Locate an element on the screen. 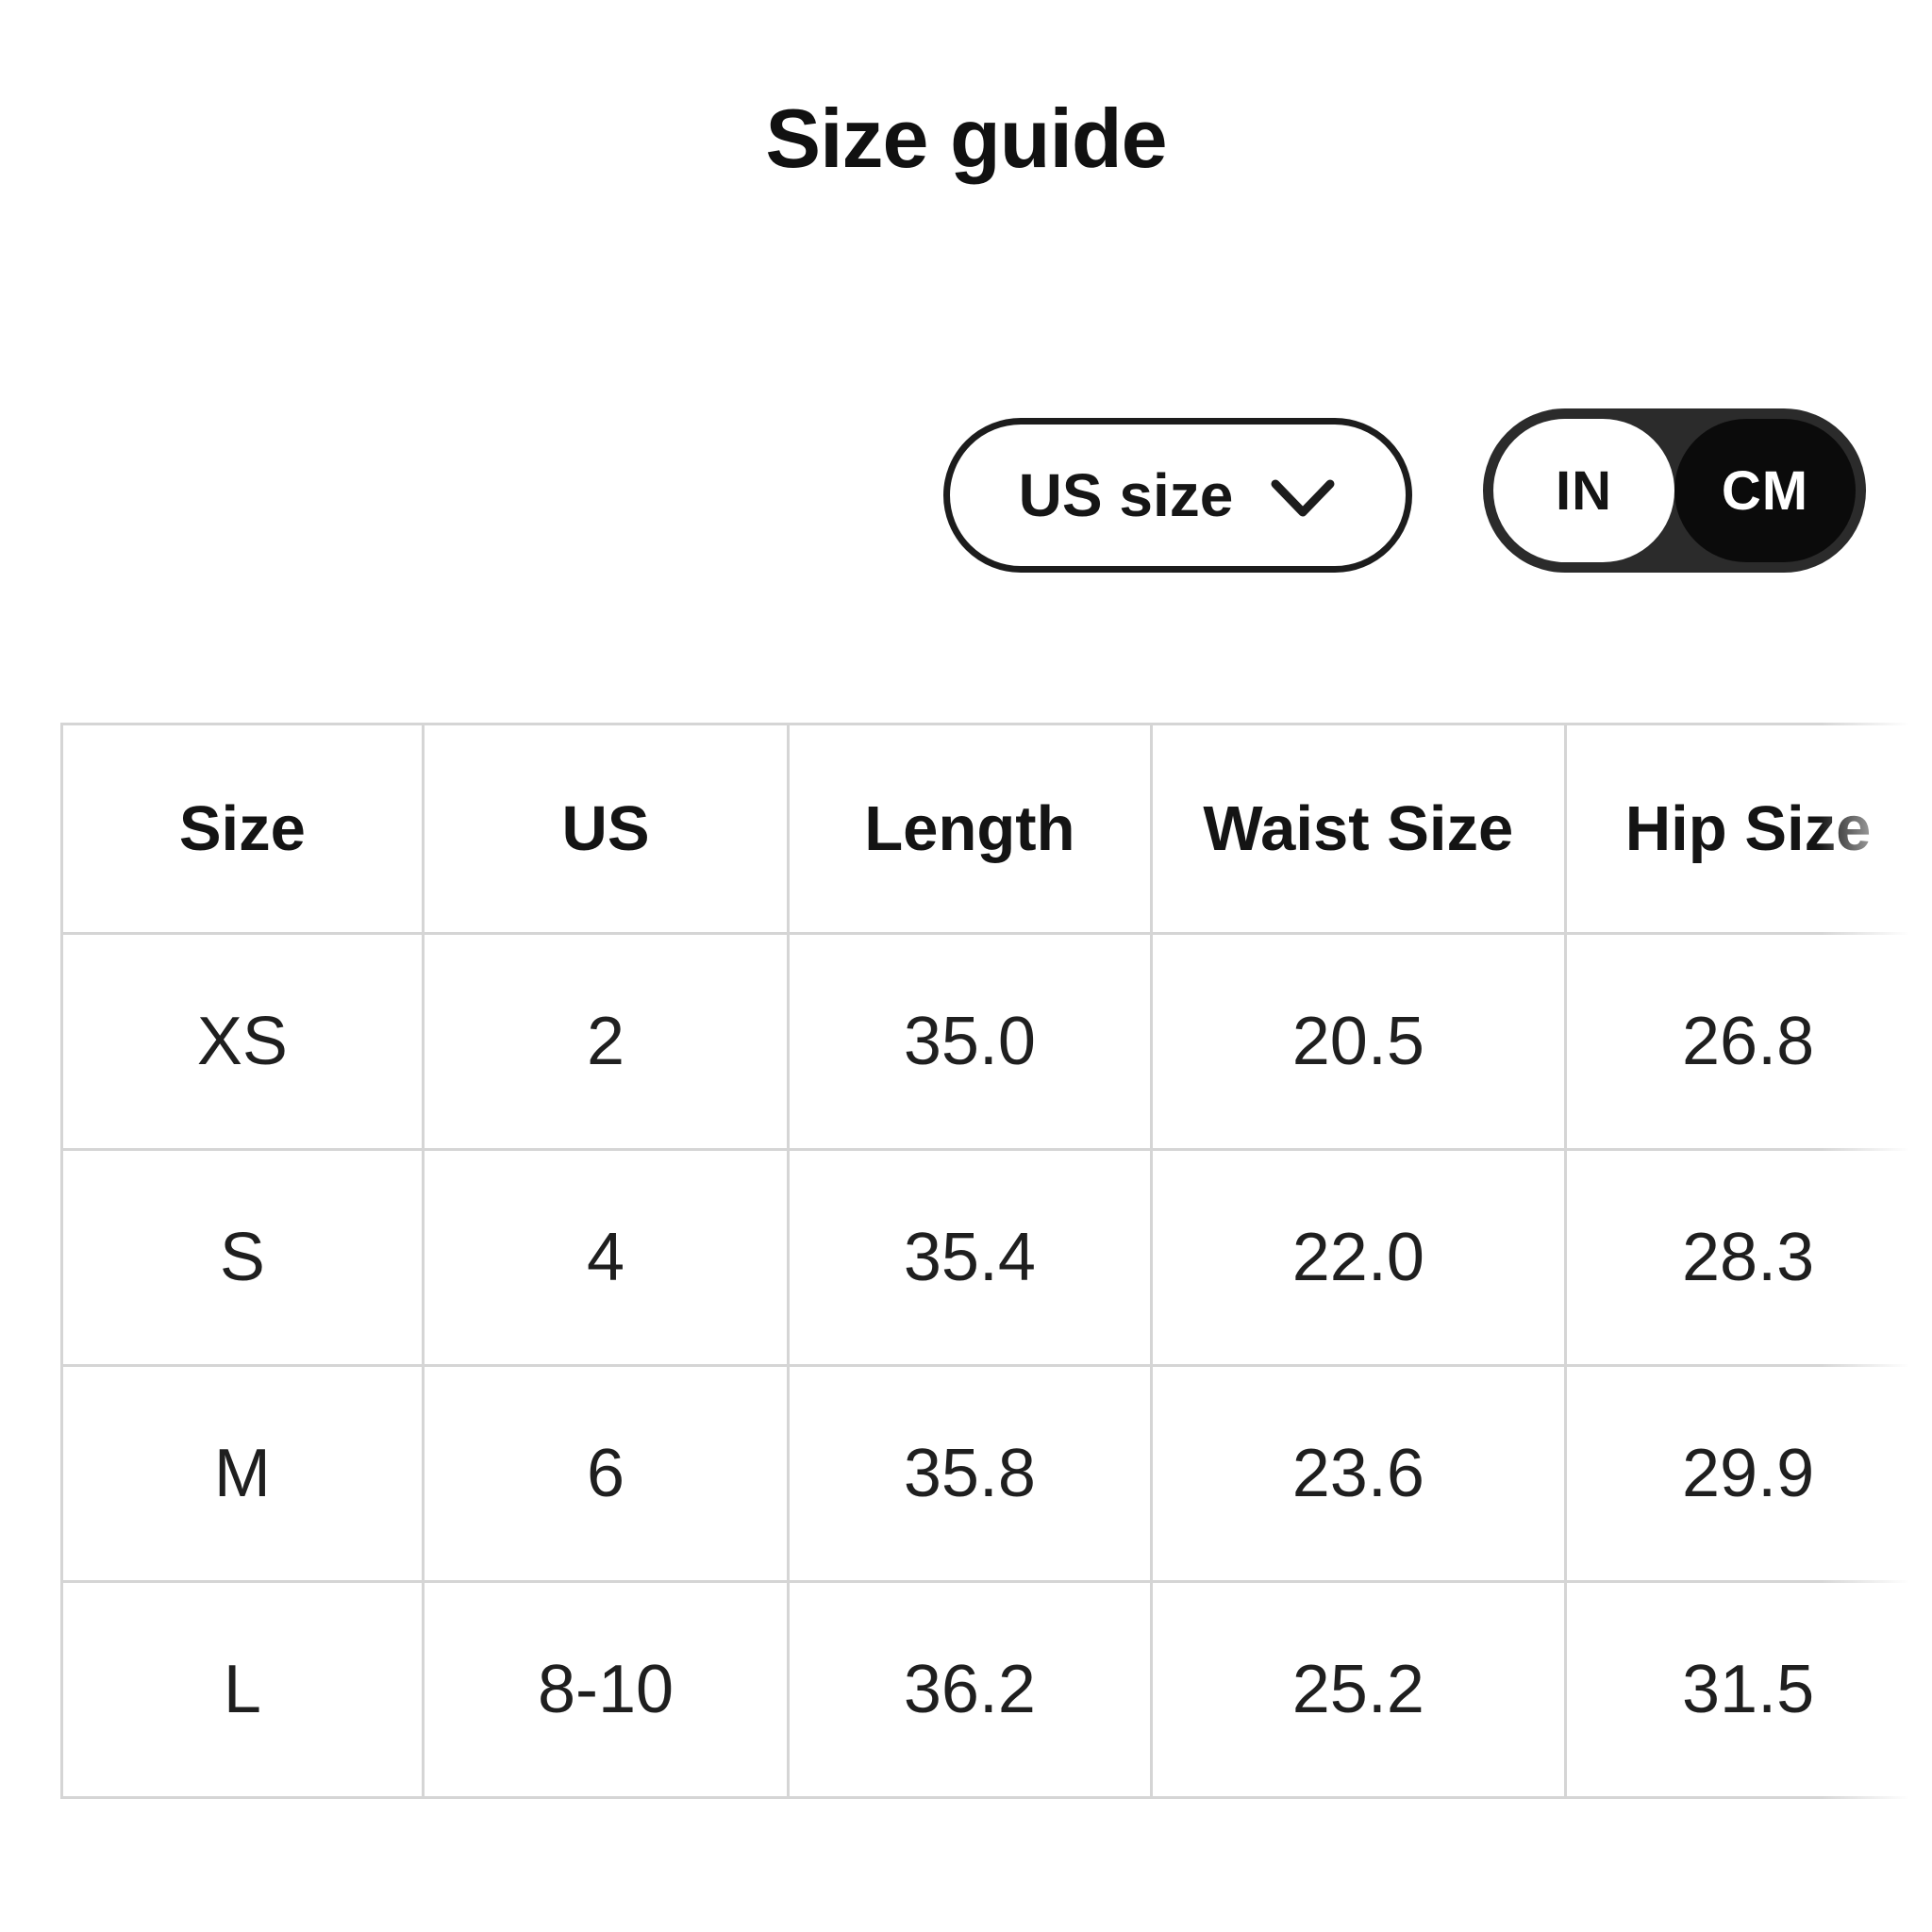 The width and height of the screenshot is (1932, 1932). column-header-length: Length is located at coordinates (970, 829).